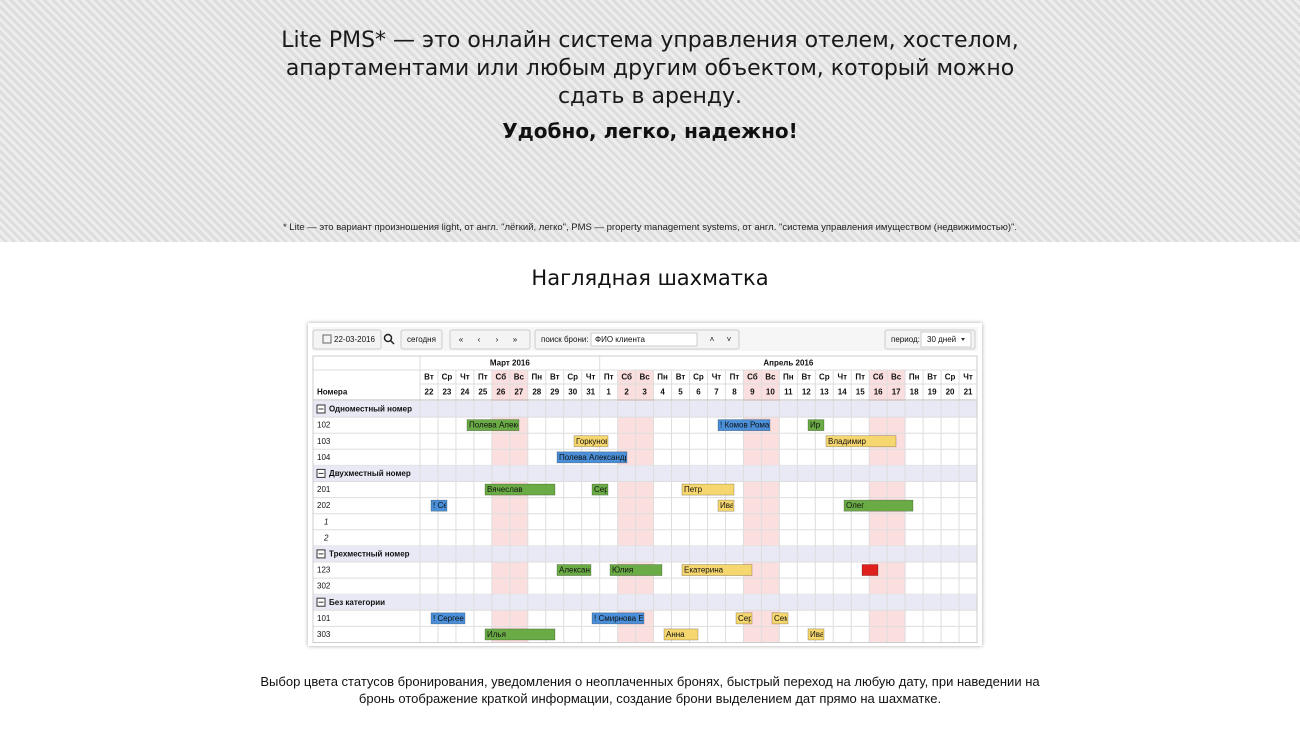 This screenshot has width=1300, height=731. I want to click on weekday-label: Пт, so click(609, 377).